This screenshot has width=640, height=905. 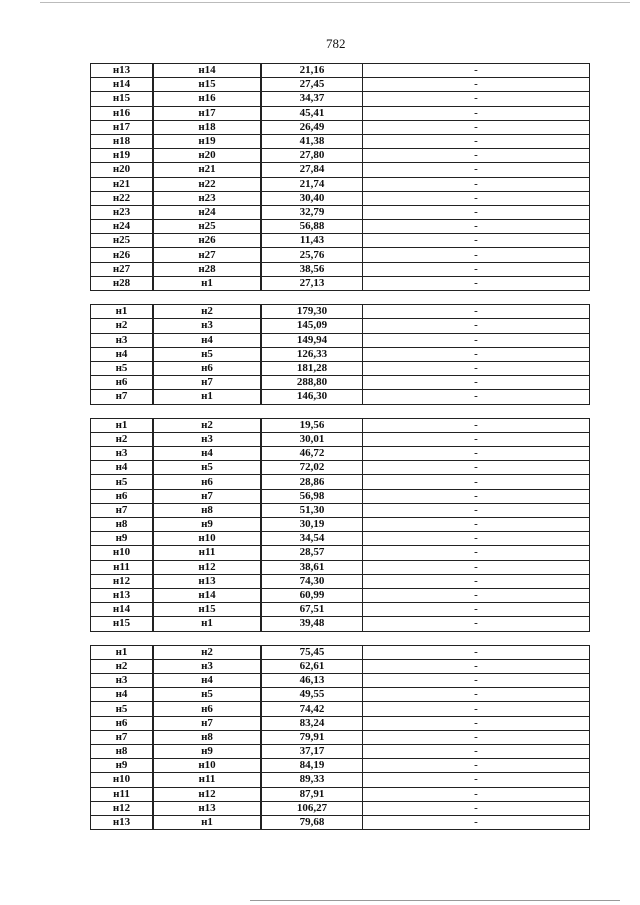 What do you see at coordinates (340, 383) in the screenshot?
I see `table-row: н6 н7 288,80-` at bounding box center [340, 383].